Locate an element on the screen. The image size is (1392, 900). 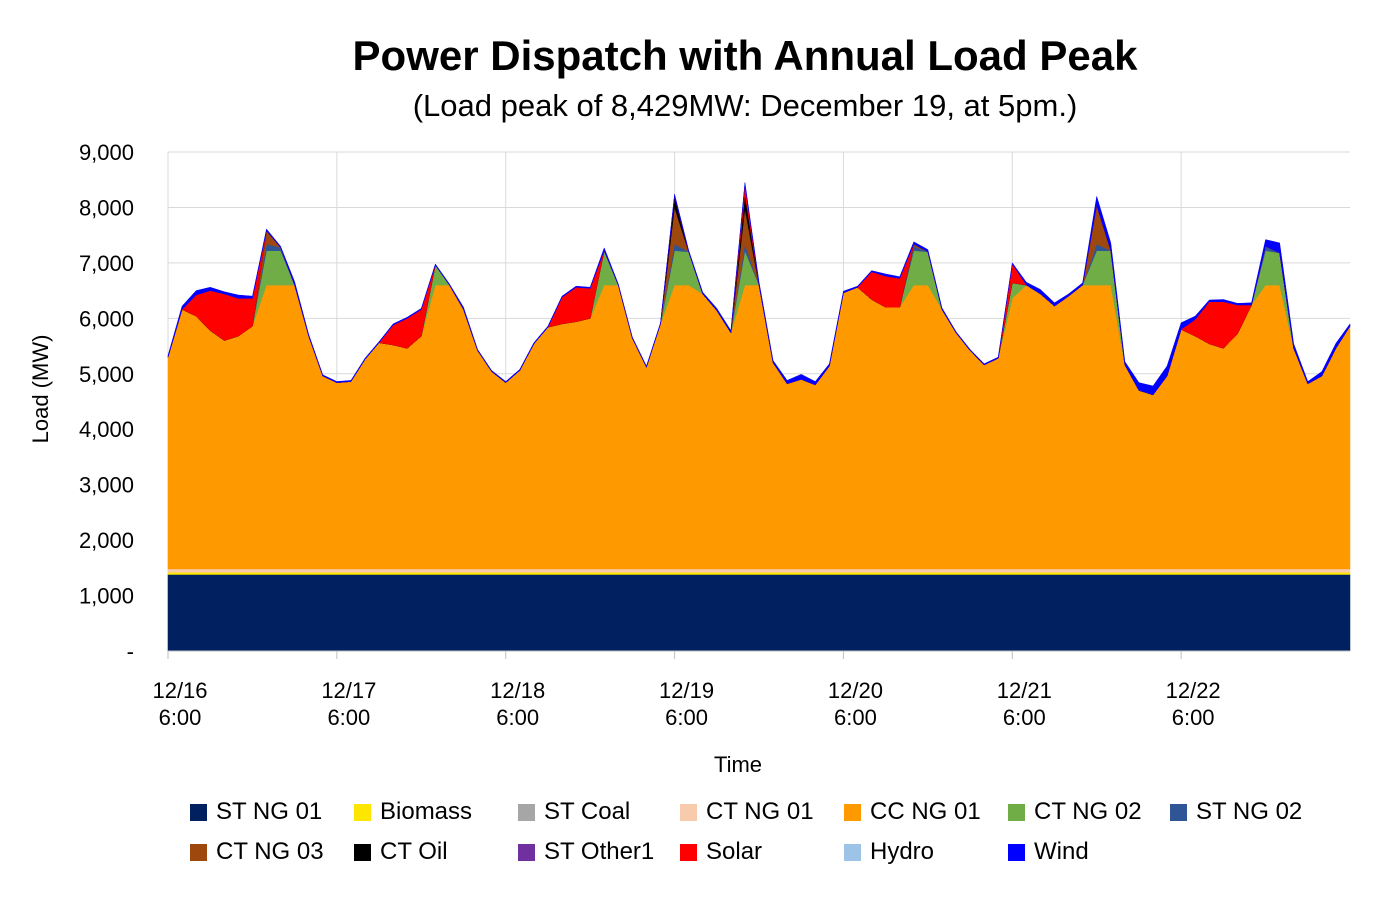
legend-item: Solar is located at coordinates (721, 852).